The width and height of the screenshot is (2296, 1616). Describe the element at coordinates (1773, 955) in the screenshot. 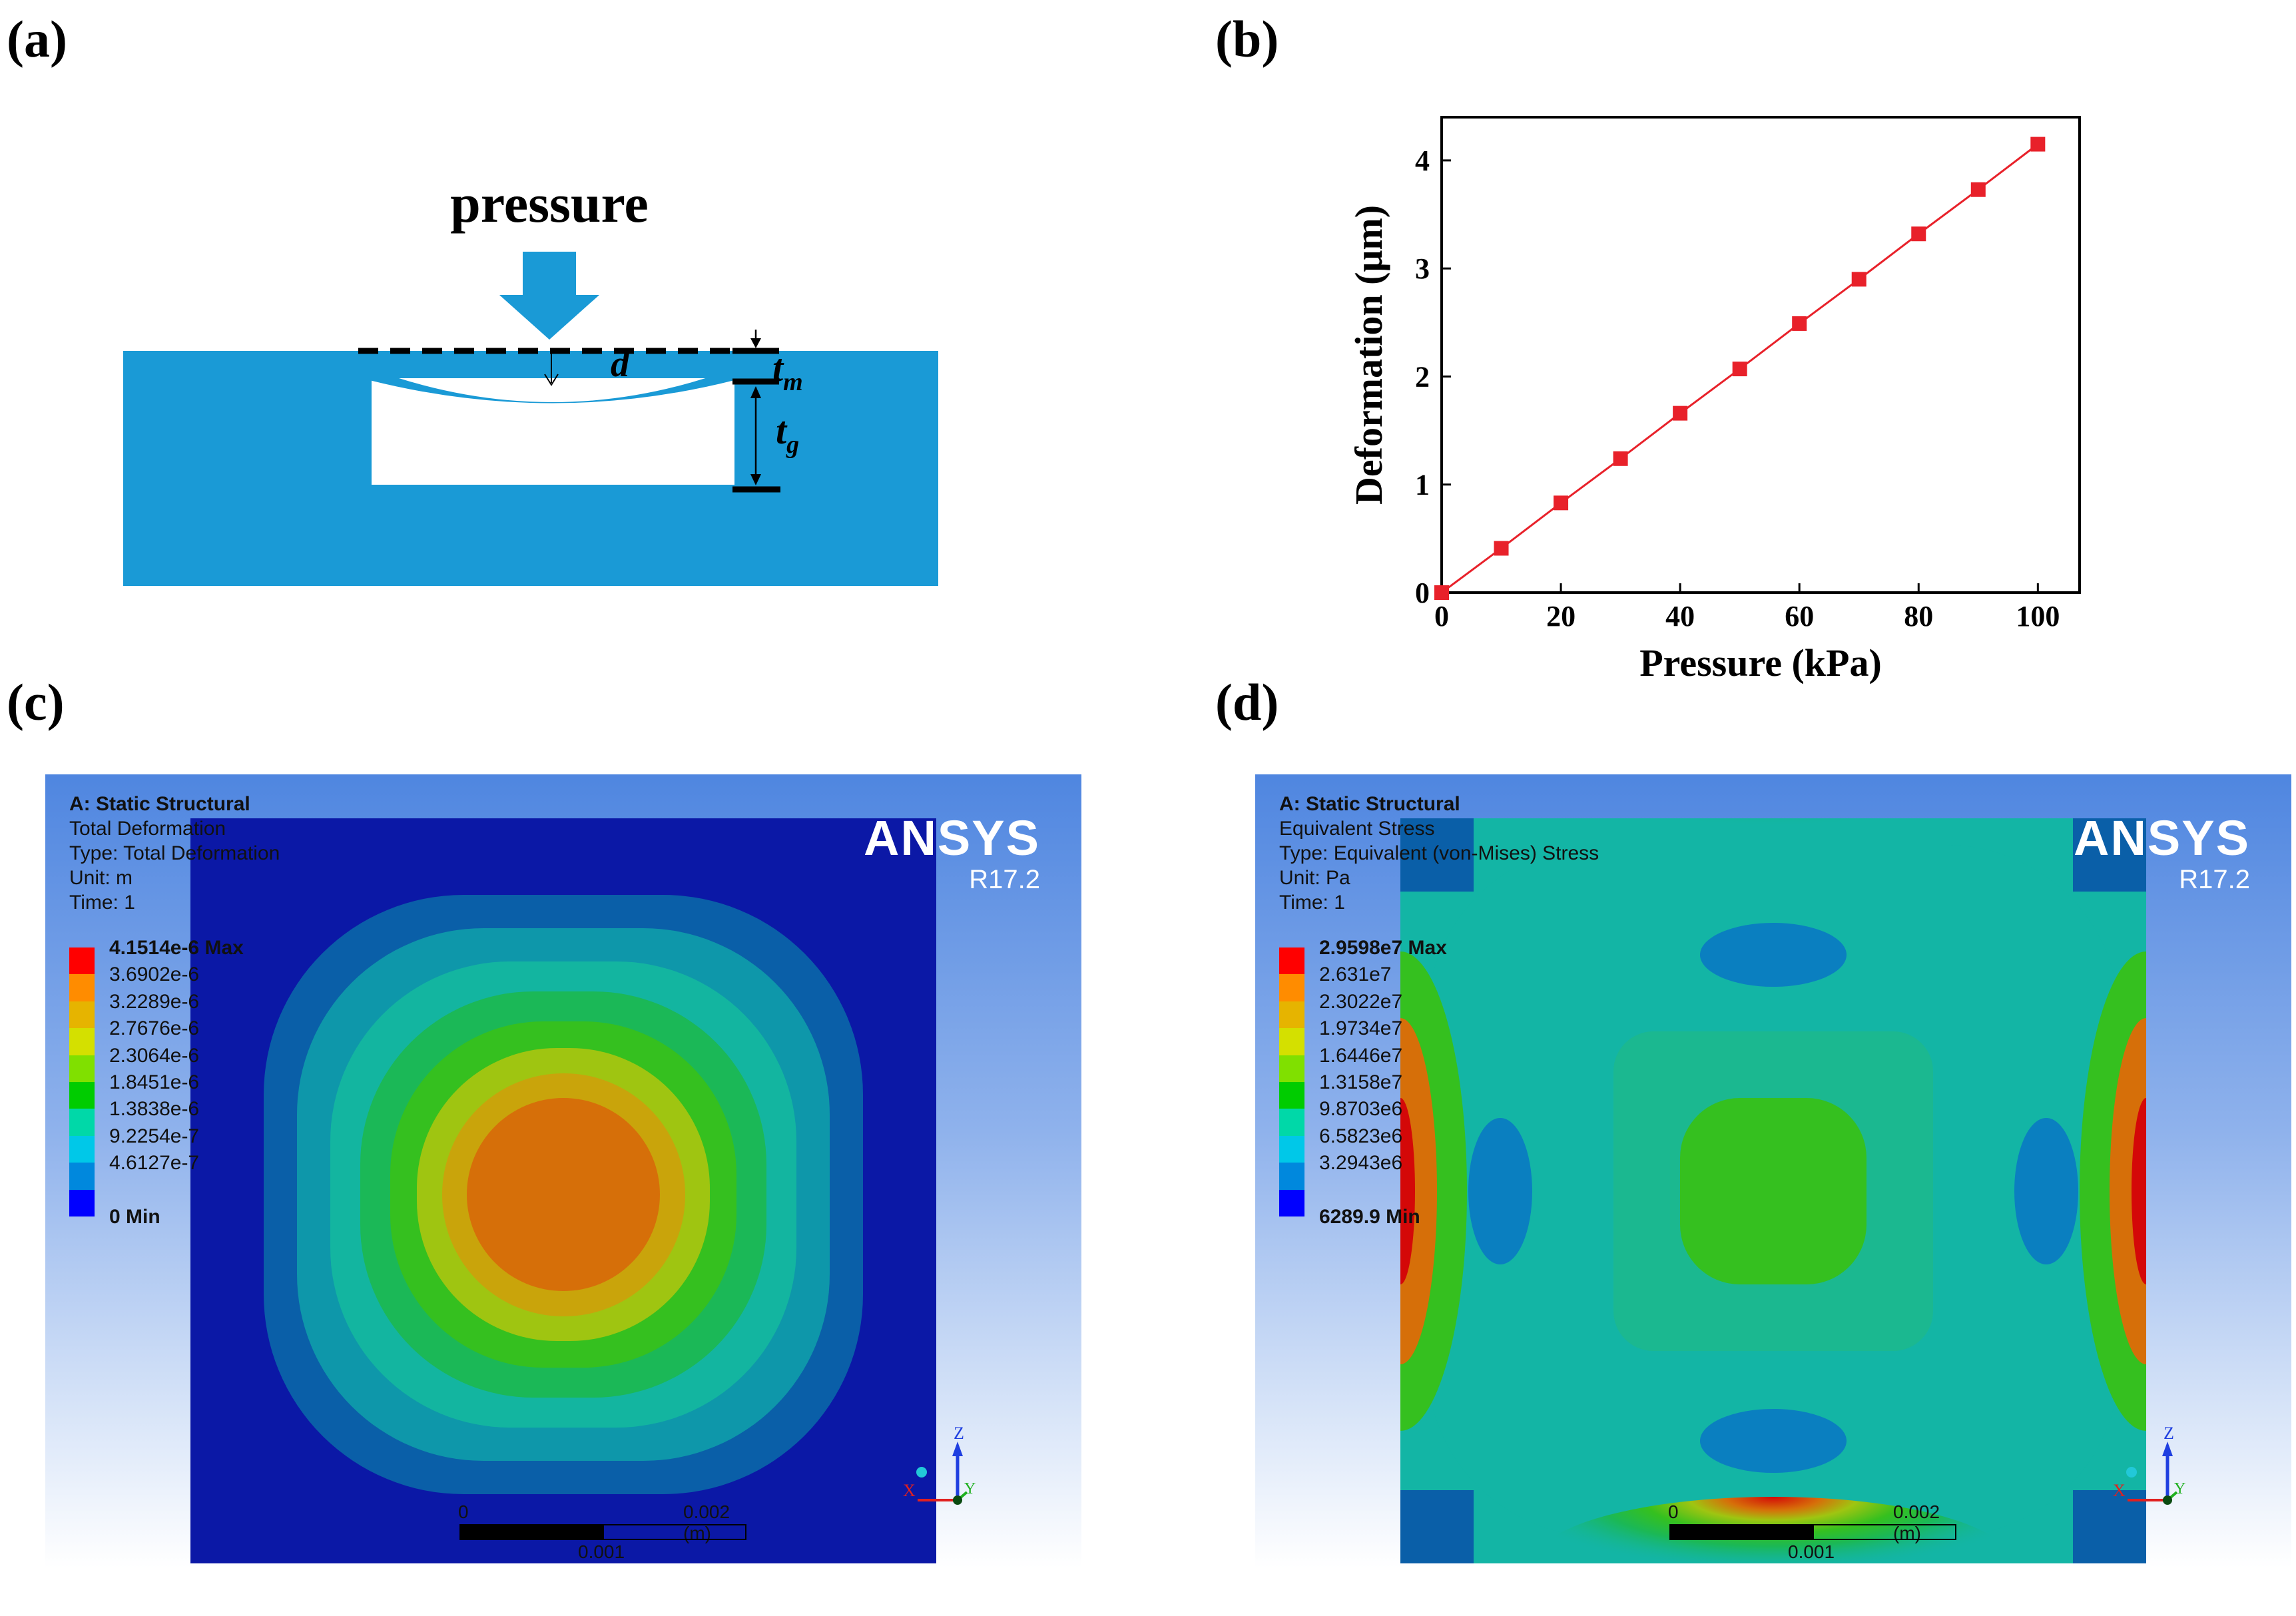

I see `low-top` at that location.